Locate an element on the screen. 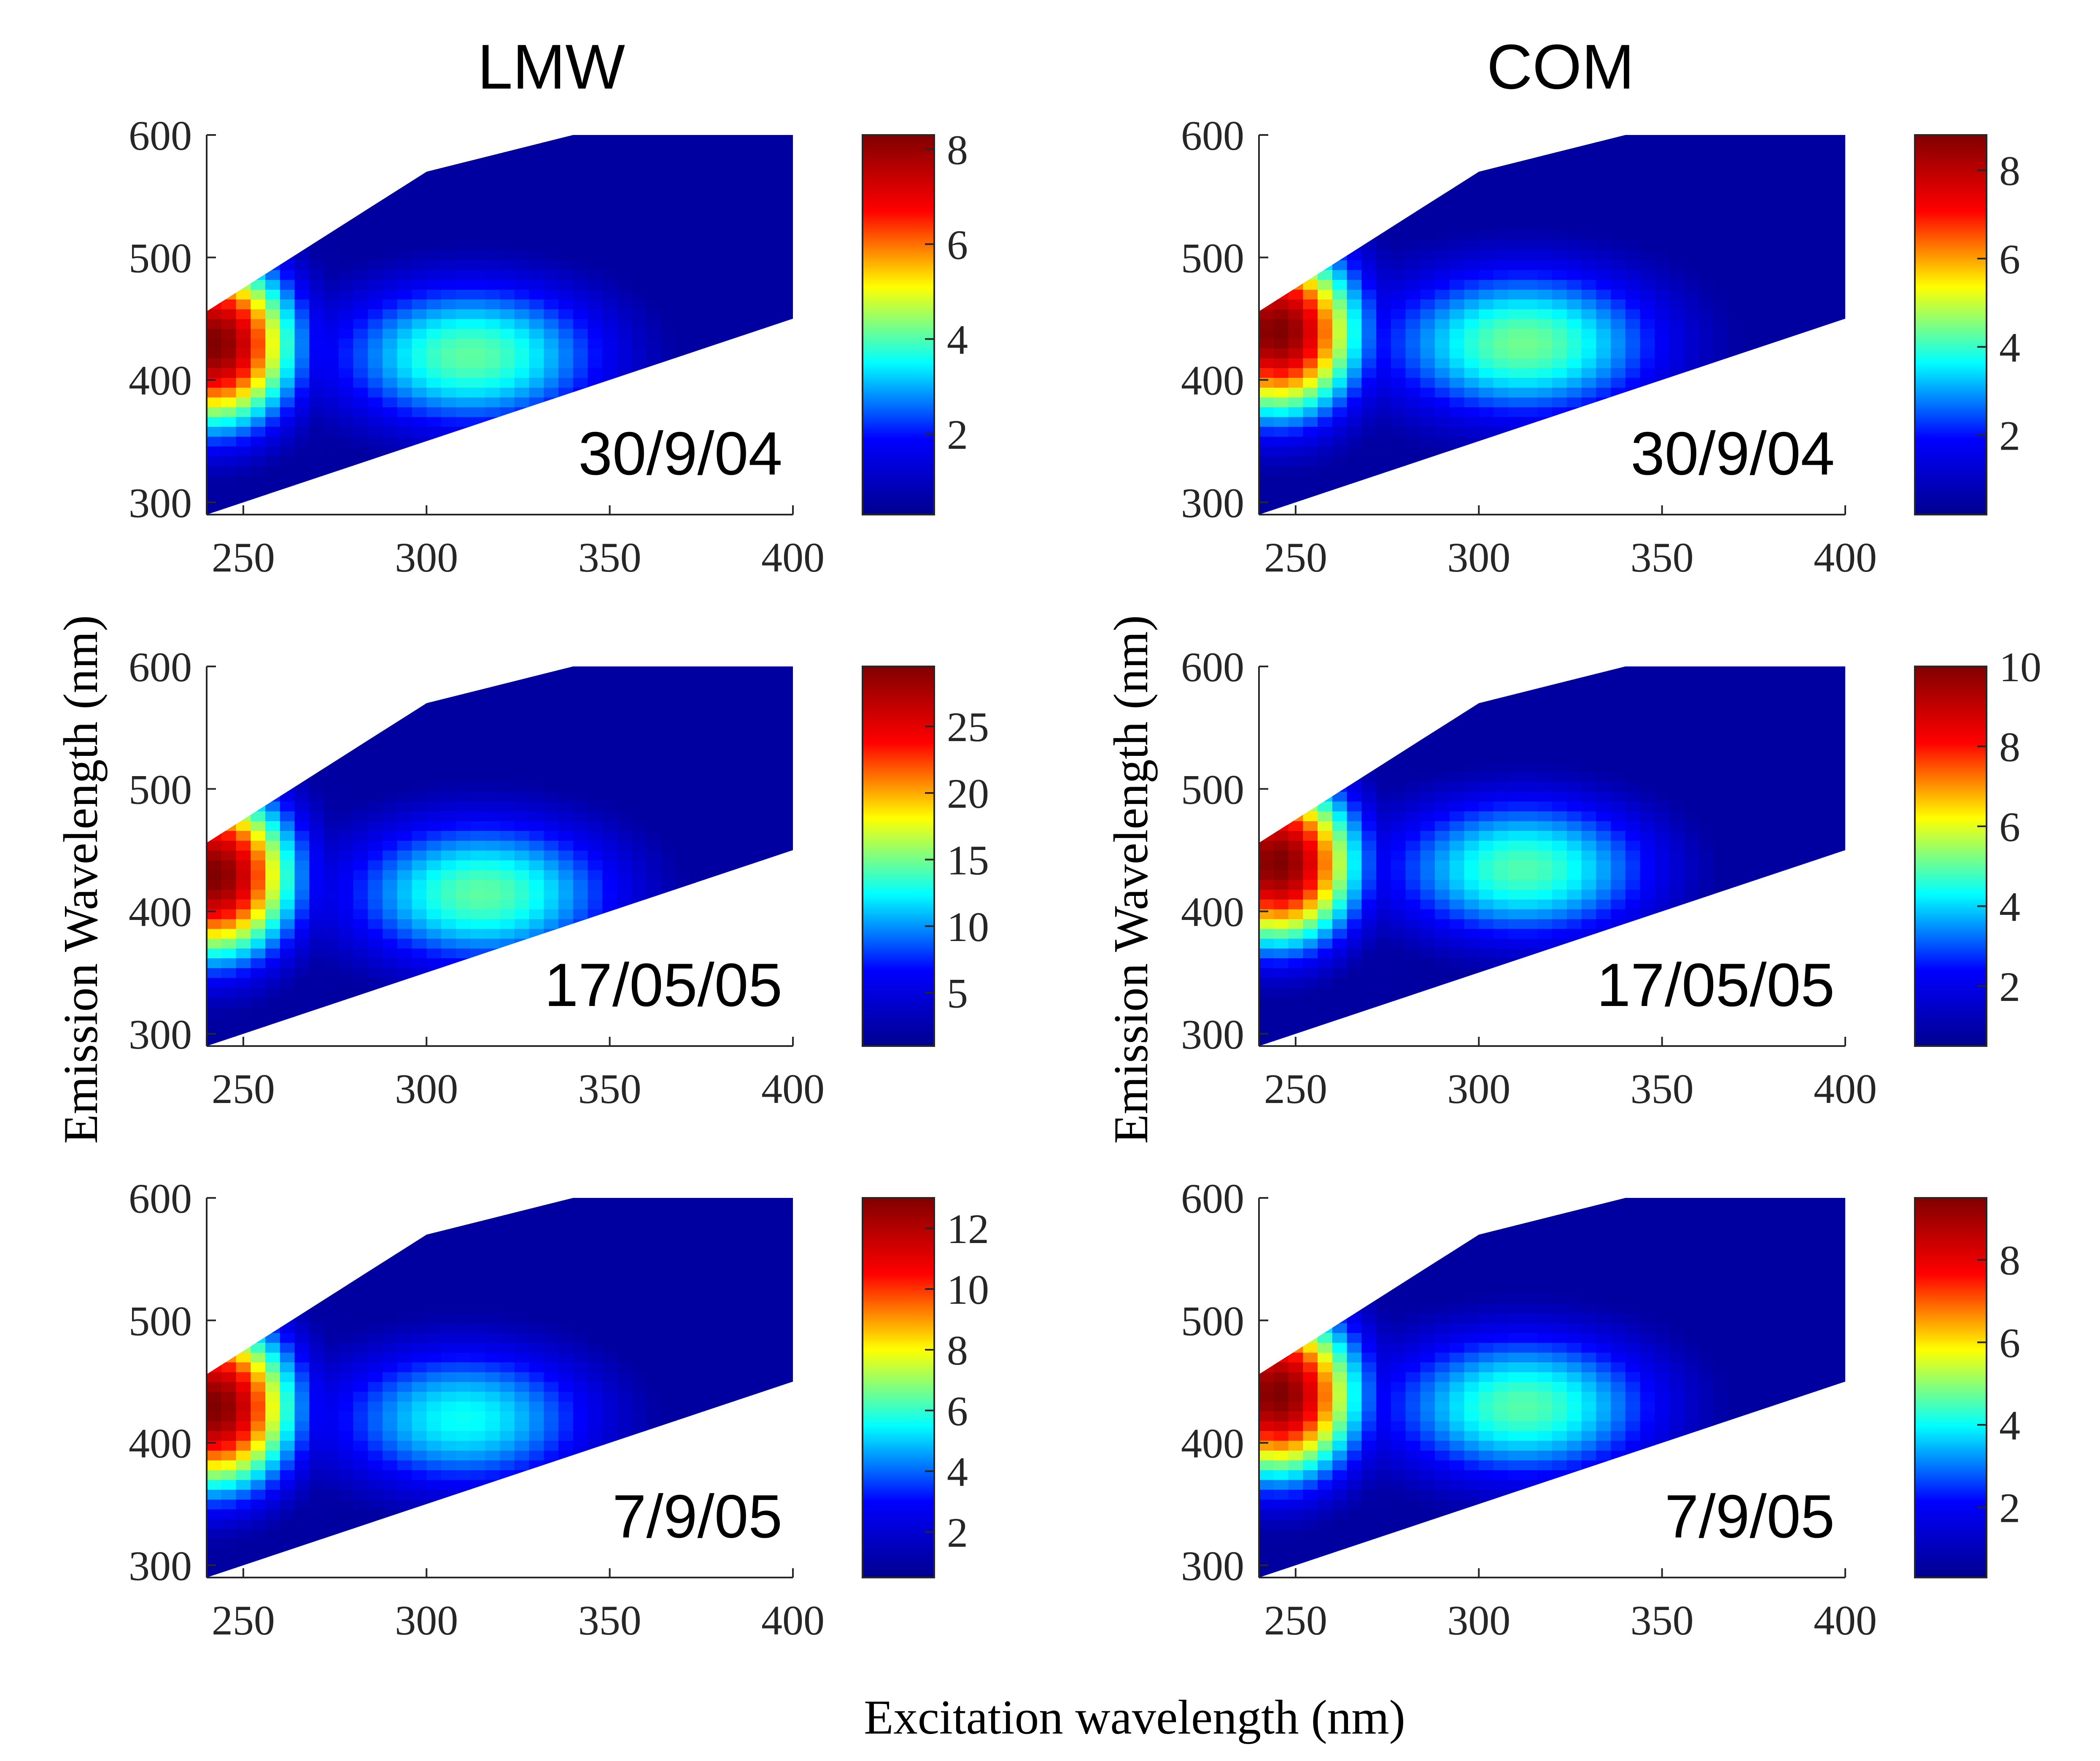 This screenshot has height=1761, width=2100. eem-panel-com-1: 250 300 350 400 300 400 500 600 30/9/04 2 4 6 8 is located at coordinates (1601, 346).